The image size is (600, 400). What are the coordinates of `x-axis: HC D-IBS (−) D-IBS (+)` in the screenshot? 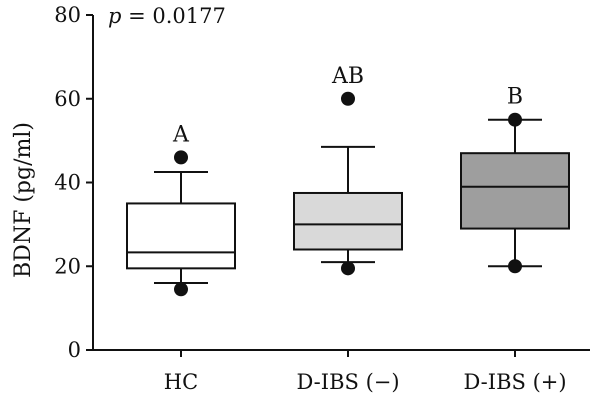 It's located at (341, 371).